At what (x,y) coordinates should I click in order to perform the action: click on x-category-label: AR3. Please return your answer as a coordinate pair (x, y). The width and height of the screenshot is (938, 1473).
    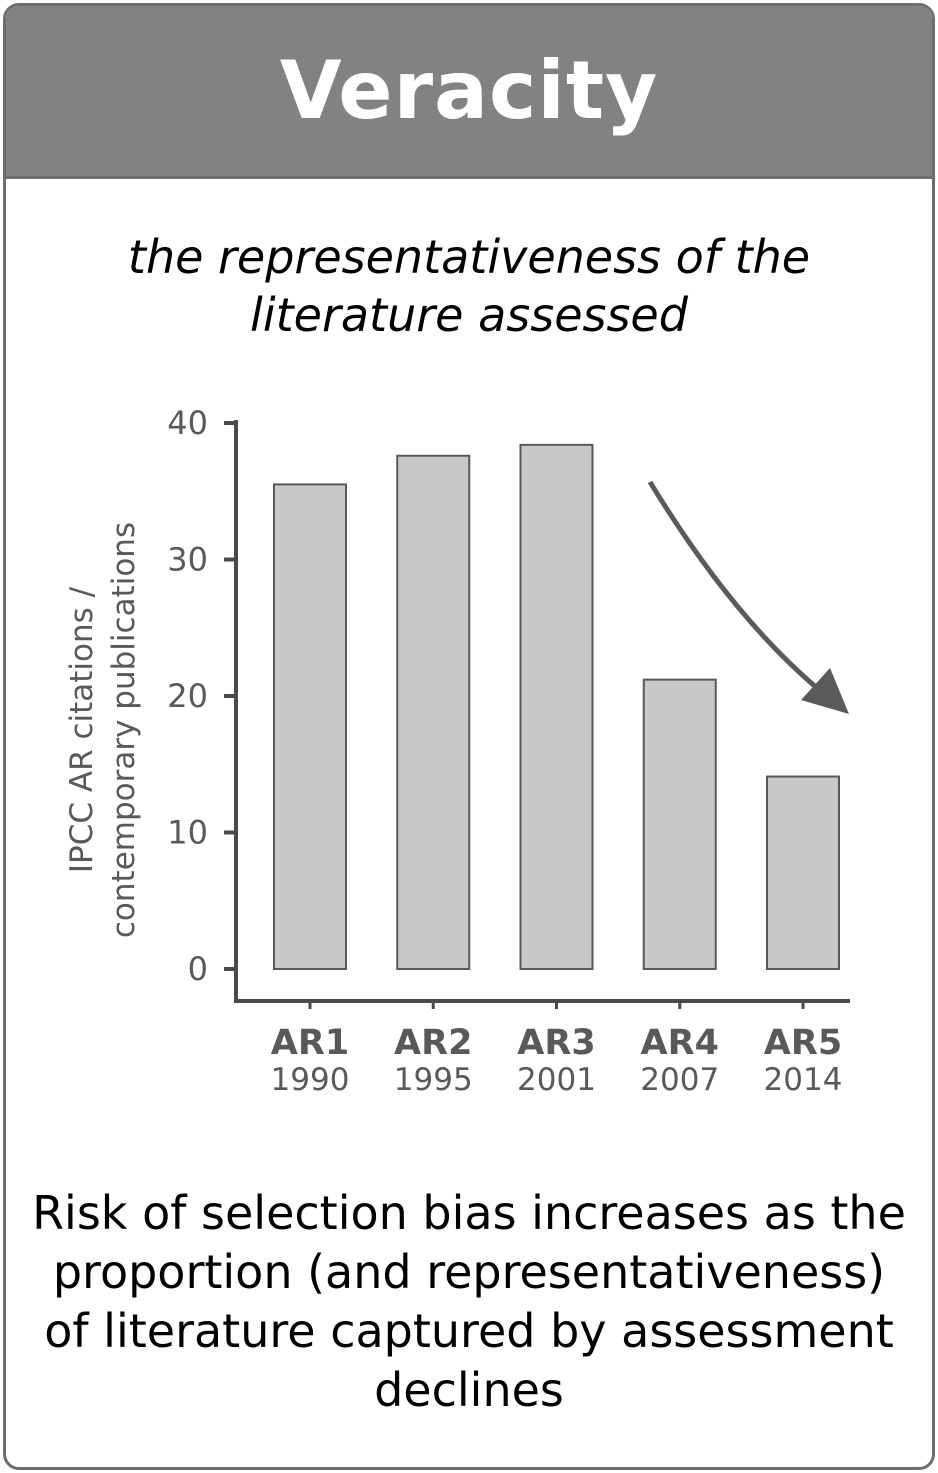
    Looking at the image, I should click on (556, 1043).